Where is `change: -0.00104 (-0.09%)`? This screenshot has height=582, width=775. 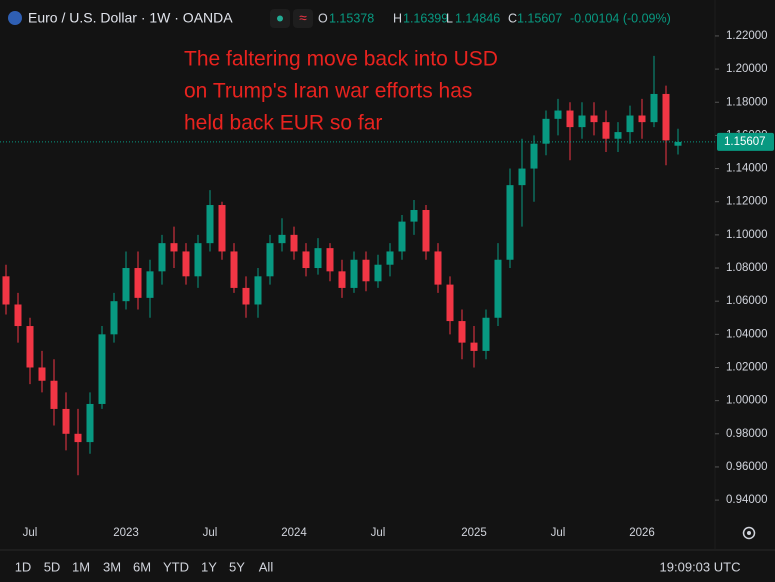 change: -0.00104 (-0.09%) is located at coordinates (620, 18).